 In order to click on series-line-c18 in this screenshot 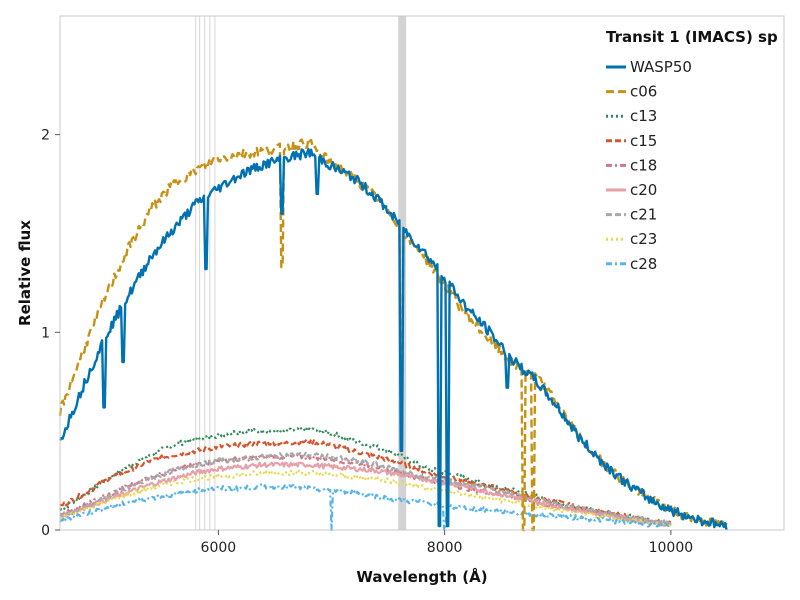, I will do `click(365, 490)`.